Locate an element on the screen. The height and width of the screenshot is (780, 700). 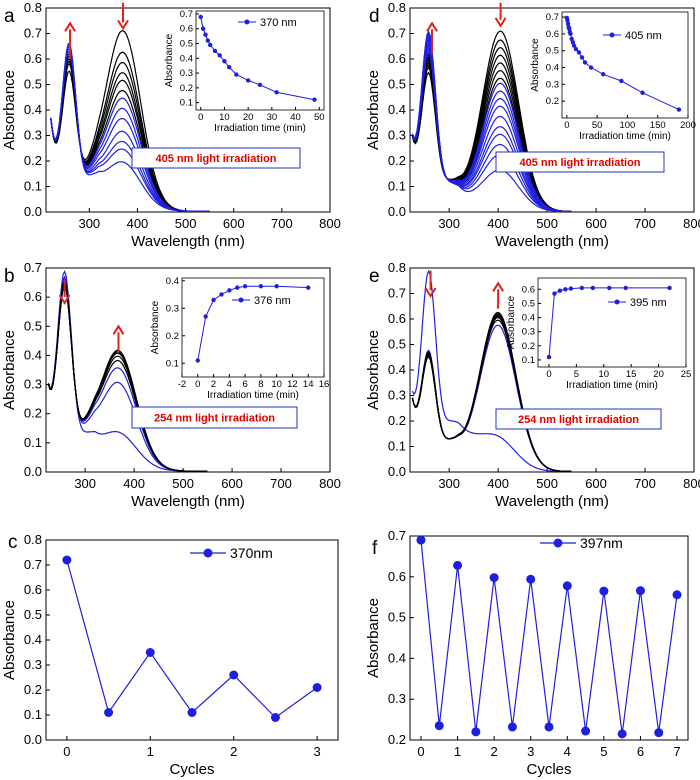
y-tick-label: 0.3 is located at coordinates (397, 395).